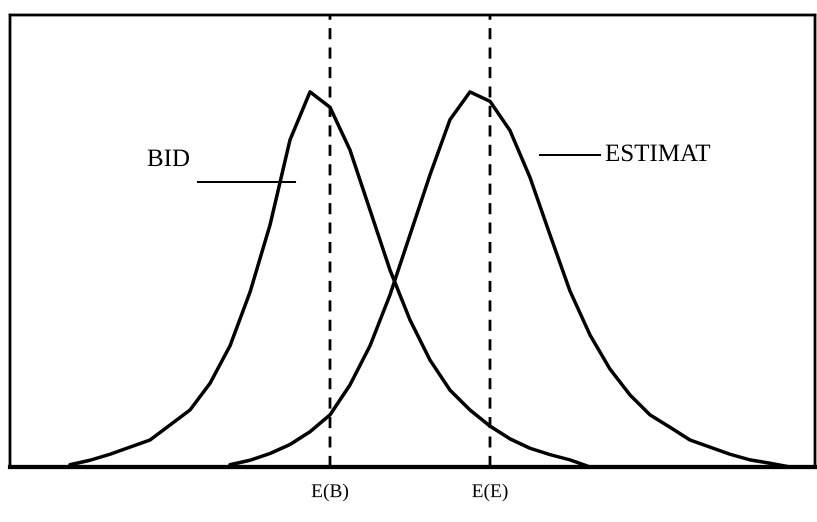 The width and height of the screenshot is (817, 522). I want to click on x-tick-label: E(E), so click(490, 493).